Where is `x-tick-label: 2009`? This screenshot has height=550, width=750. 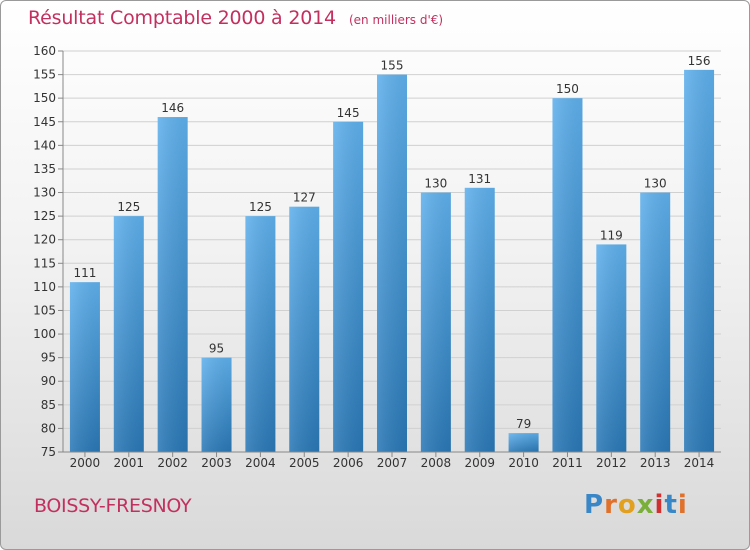 x-tick-label: 2009 is located at coordinates (479, 463).